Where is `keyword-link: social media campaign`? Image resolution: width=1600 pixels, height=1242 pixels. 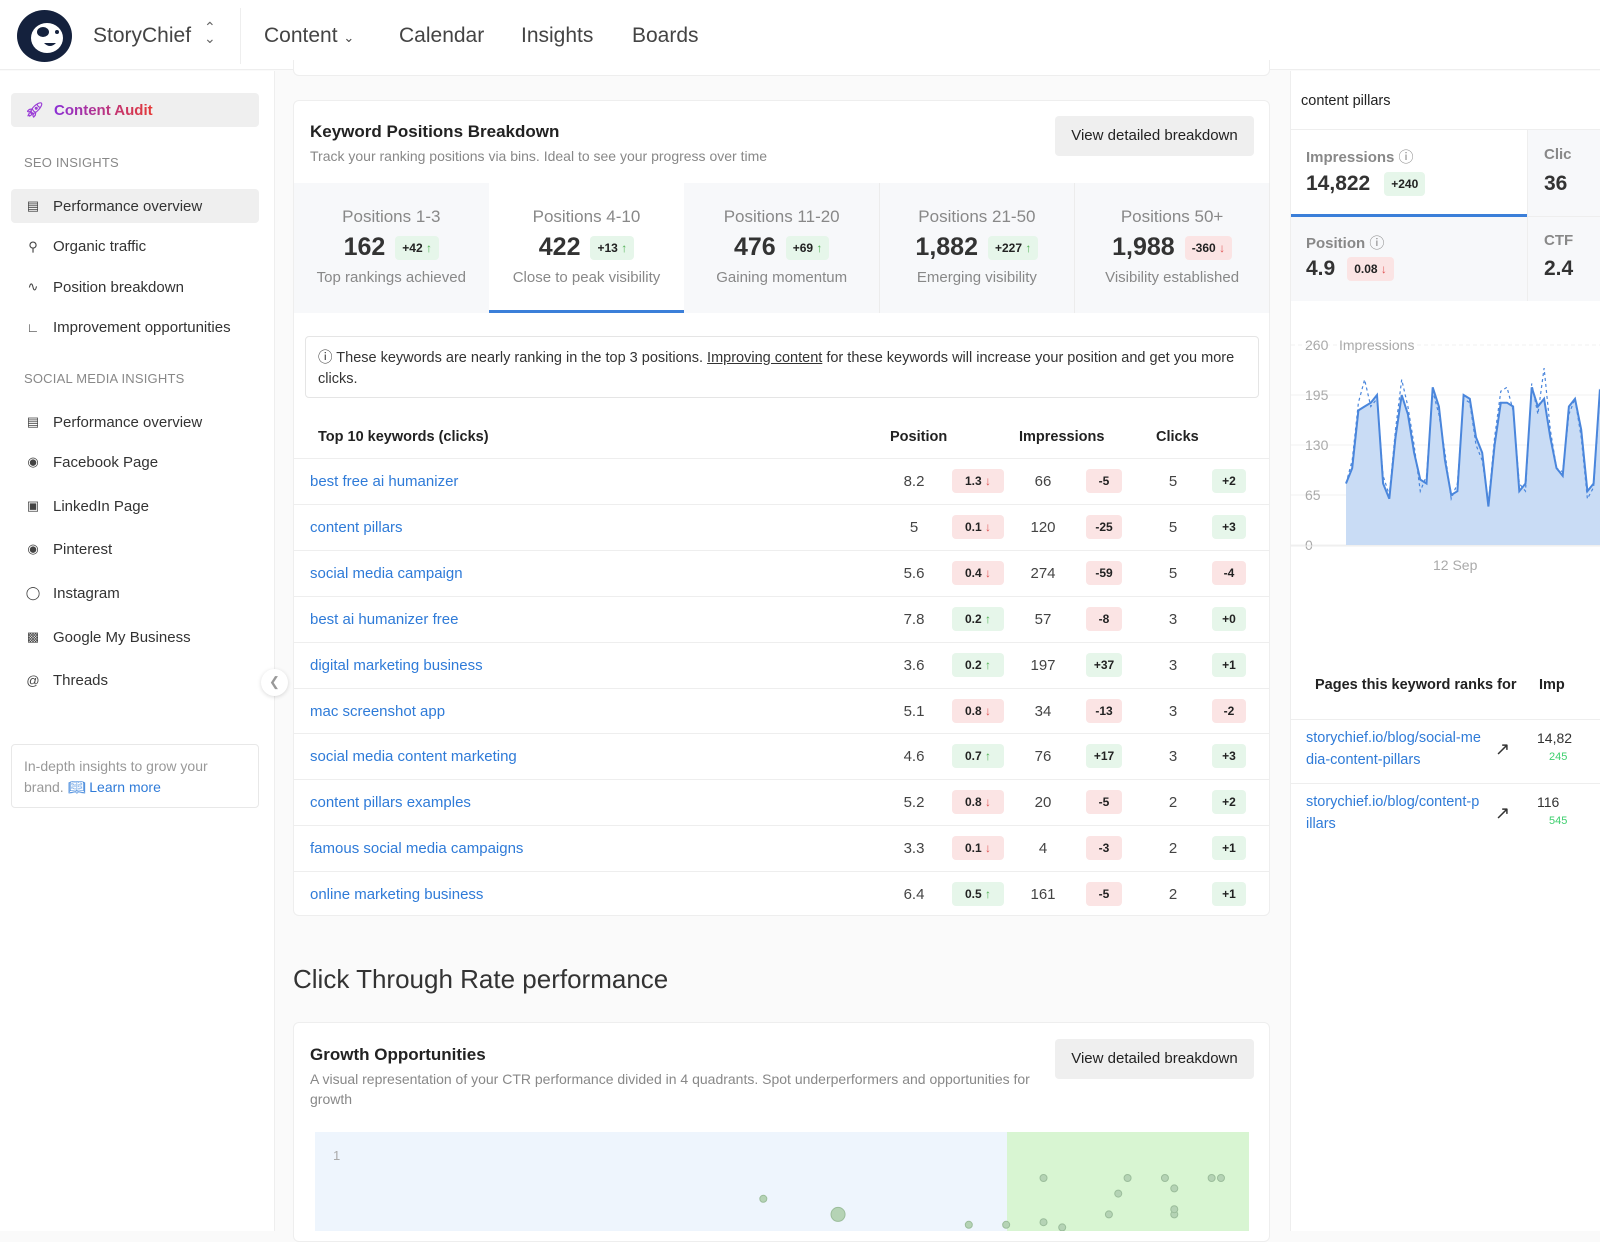 keyword-link: social media campaign is located at coordinates (386, 573).